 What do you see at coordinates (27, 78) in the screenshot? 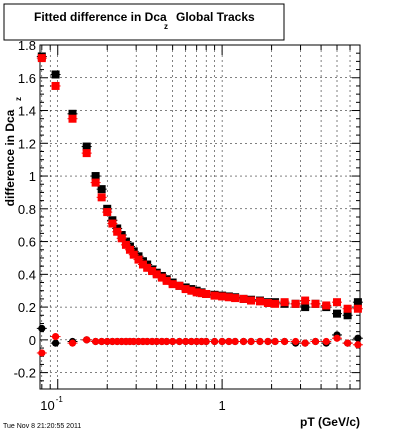
I see `y-tick-label: 1.6` at bounding box center [27, 78].